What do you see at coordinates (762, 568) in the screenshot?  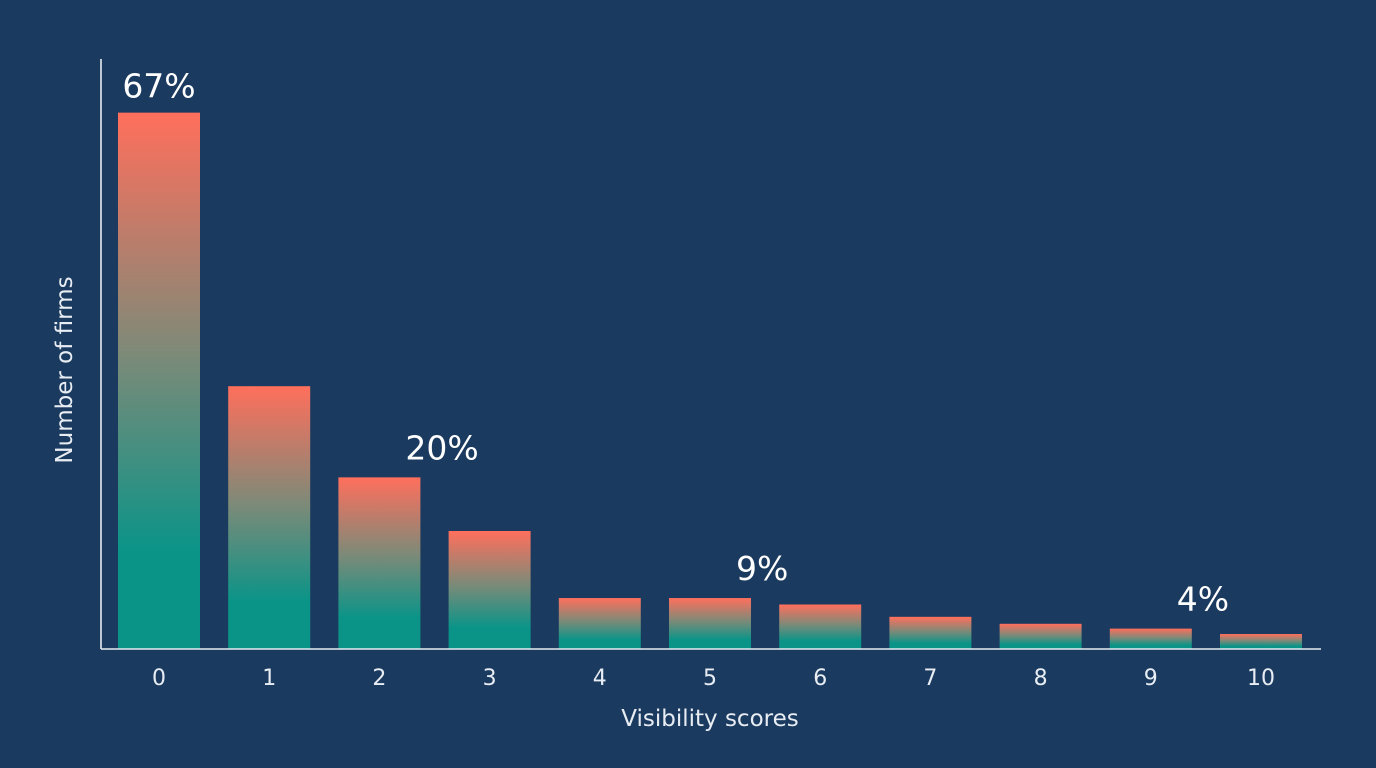 I see `annotation-5: 9%` at bounding box center [762, 568].